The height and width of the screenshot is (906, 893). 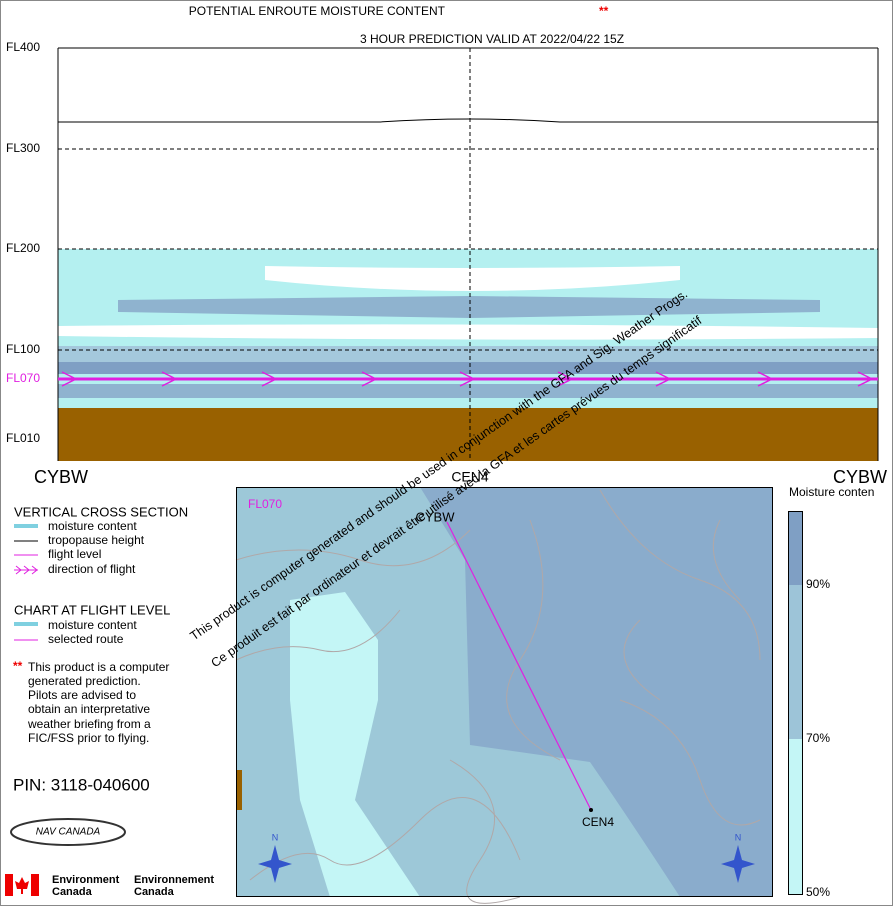 What do you see at coordinates (18, 666) in the screenshot?
I see `note-mark: **` at bounding box center [18, 666].